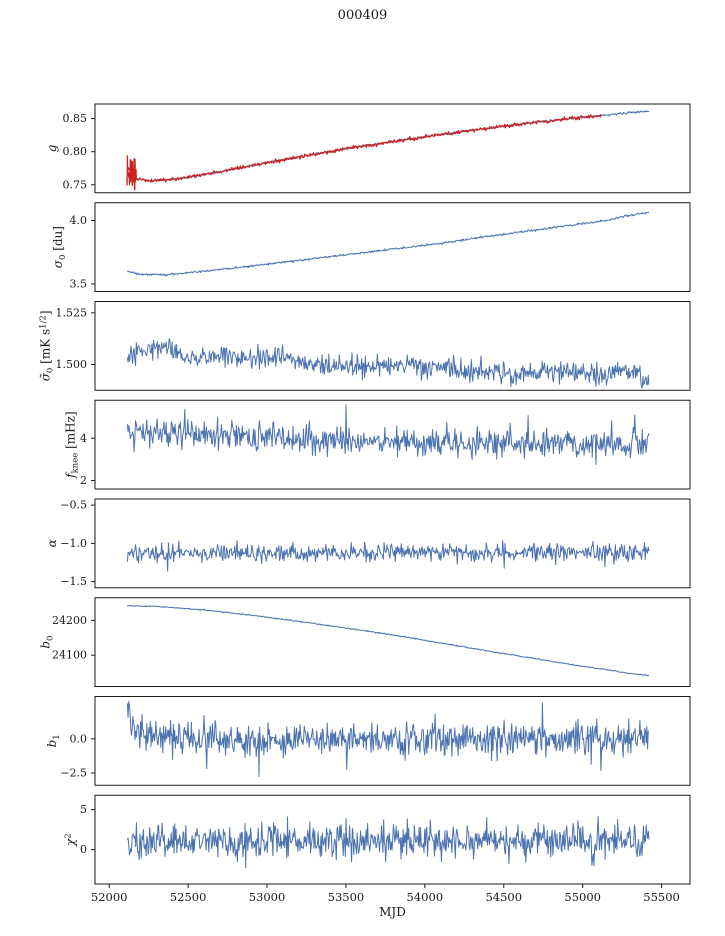  I want to click on svg-text: 5, so click(83, 809).